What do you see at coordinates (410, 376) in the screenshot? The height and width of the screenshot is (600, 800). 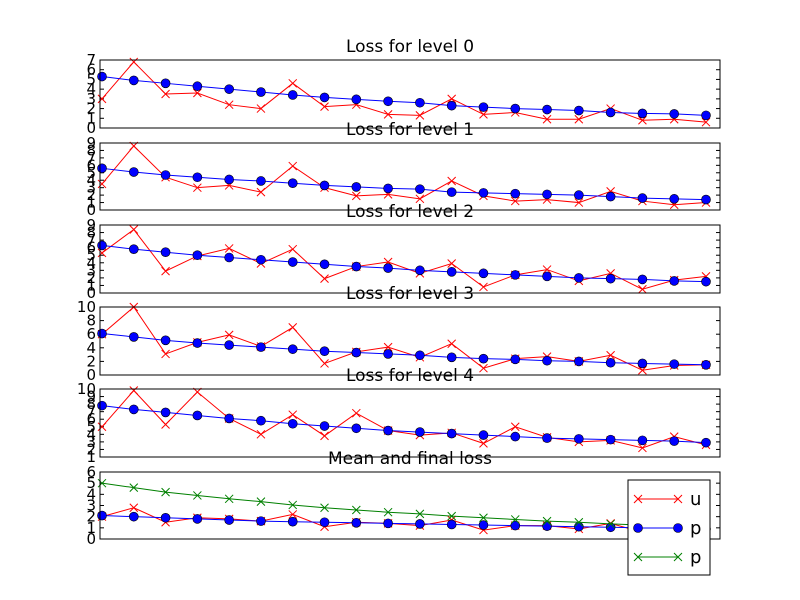 I see `subplot-title: Loss for level 4` at bounding box center [410, 376].